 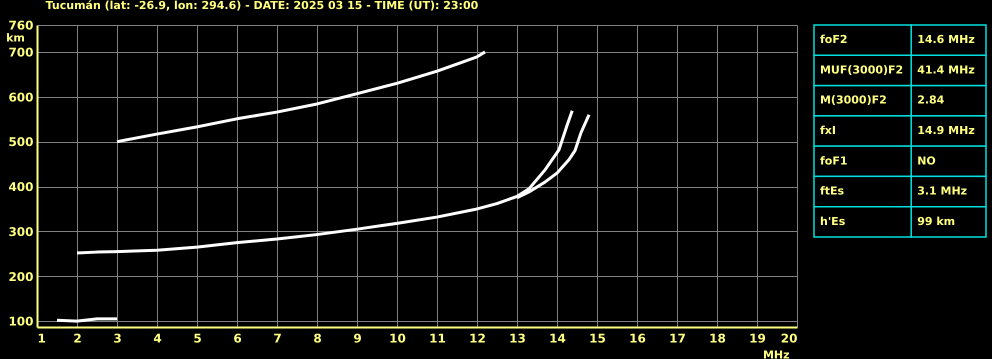 What do you see at coordinates (597, 339) in the screenshot?
I see `x-tick-label: 15` at bounding box center [597, 339].